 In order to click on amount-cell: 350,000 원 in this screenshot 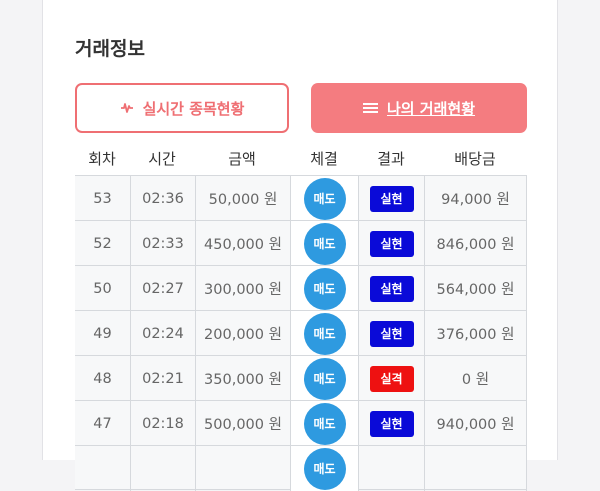, I will do `click(242, 378)`.